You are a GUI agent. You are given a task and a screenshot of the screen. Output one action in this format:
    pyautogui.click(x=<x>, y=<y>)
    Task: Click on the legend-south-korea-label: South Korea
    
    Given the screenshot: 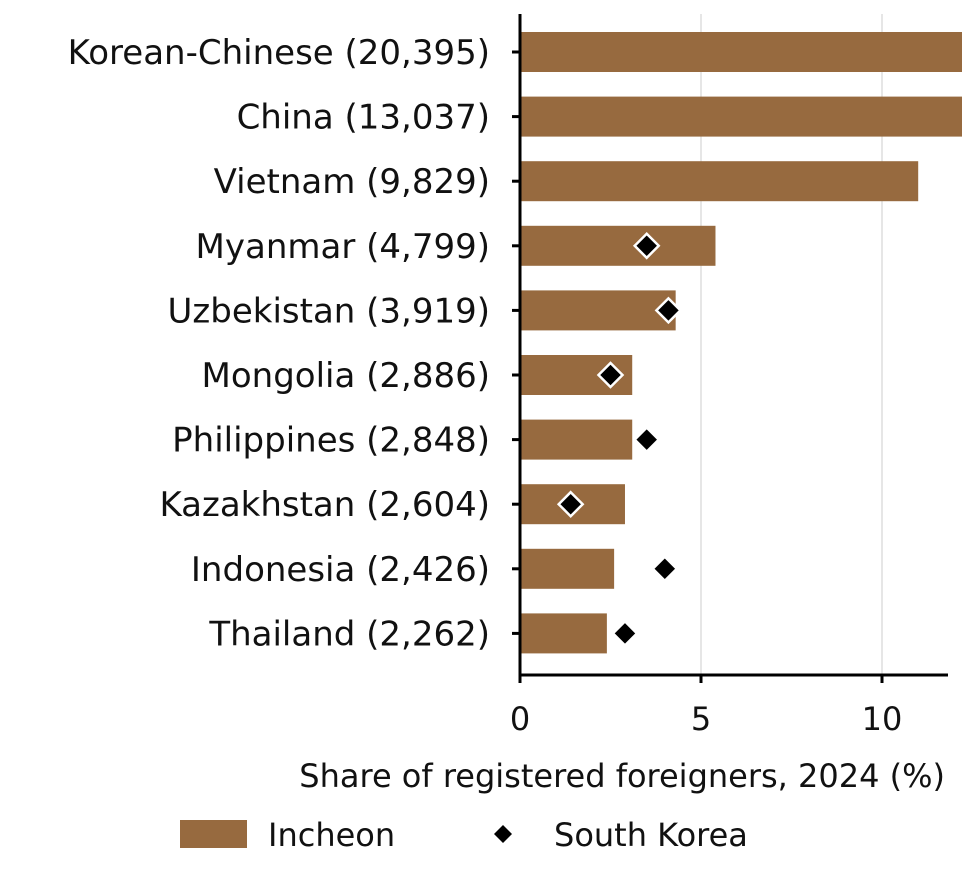 What is the action you would take?
    pyautogui.click(x=651, y=835)
    